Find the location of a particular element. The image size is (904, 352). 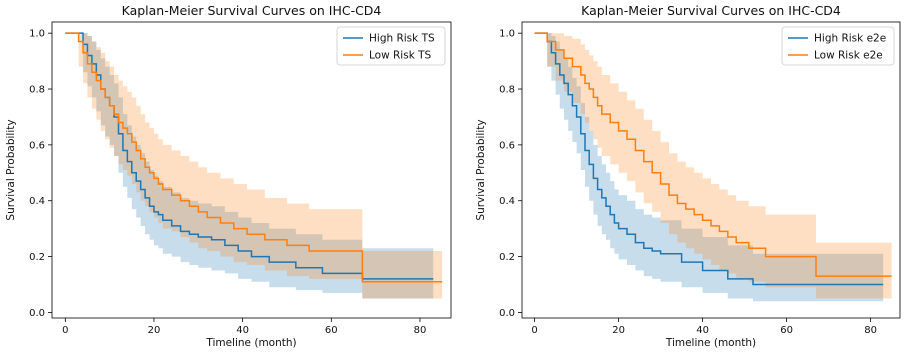

legend-label: High Risk e2e is located at coordinates (850, 39).